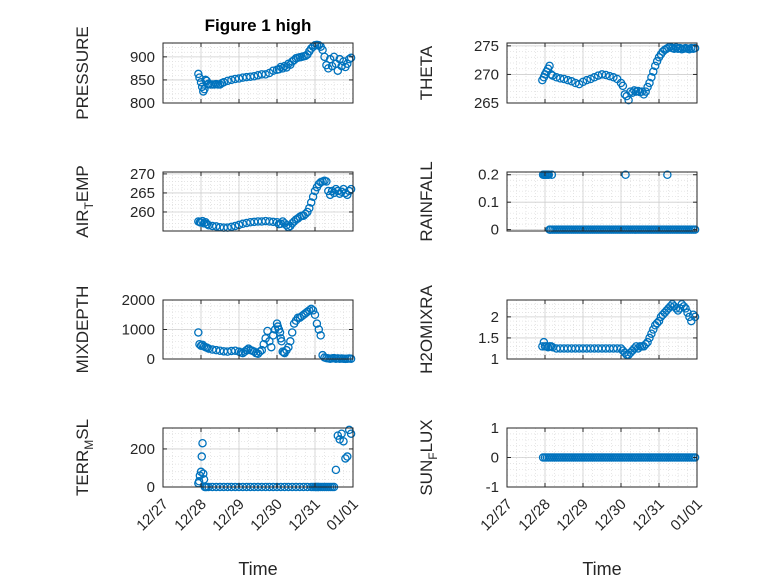  What do you see at coordinates (142, 80) in the screenshot?
I see `y-tick-label: 850` at bounding box center [142, 80].